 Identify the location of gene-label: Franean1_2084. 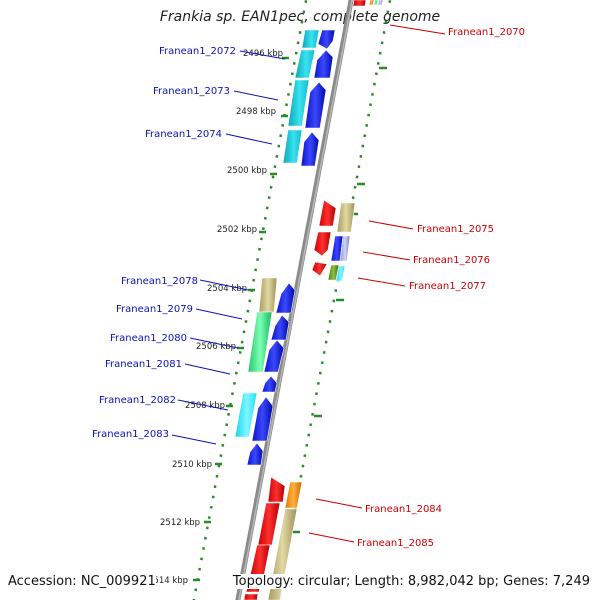
(403, 509).